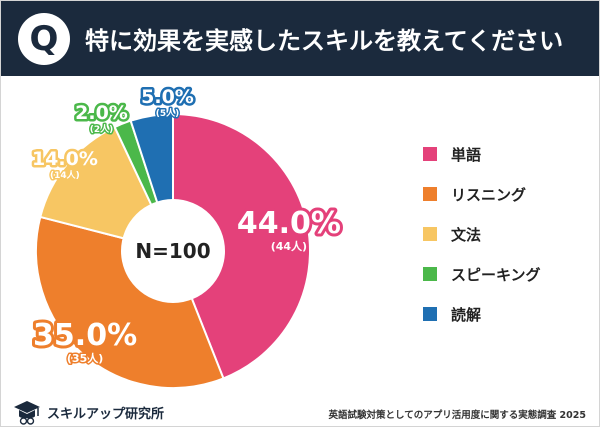 The height and width of the screenshot is (427, 600). I want to click on brand-name: スキルアップ研究所, so click(106, 414).